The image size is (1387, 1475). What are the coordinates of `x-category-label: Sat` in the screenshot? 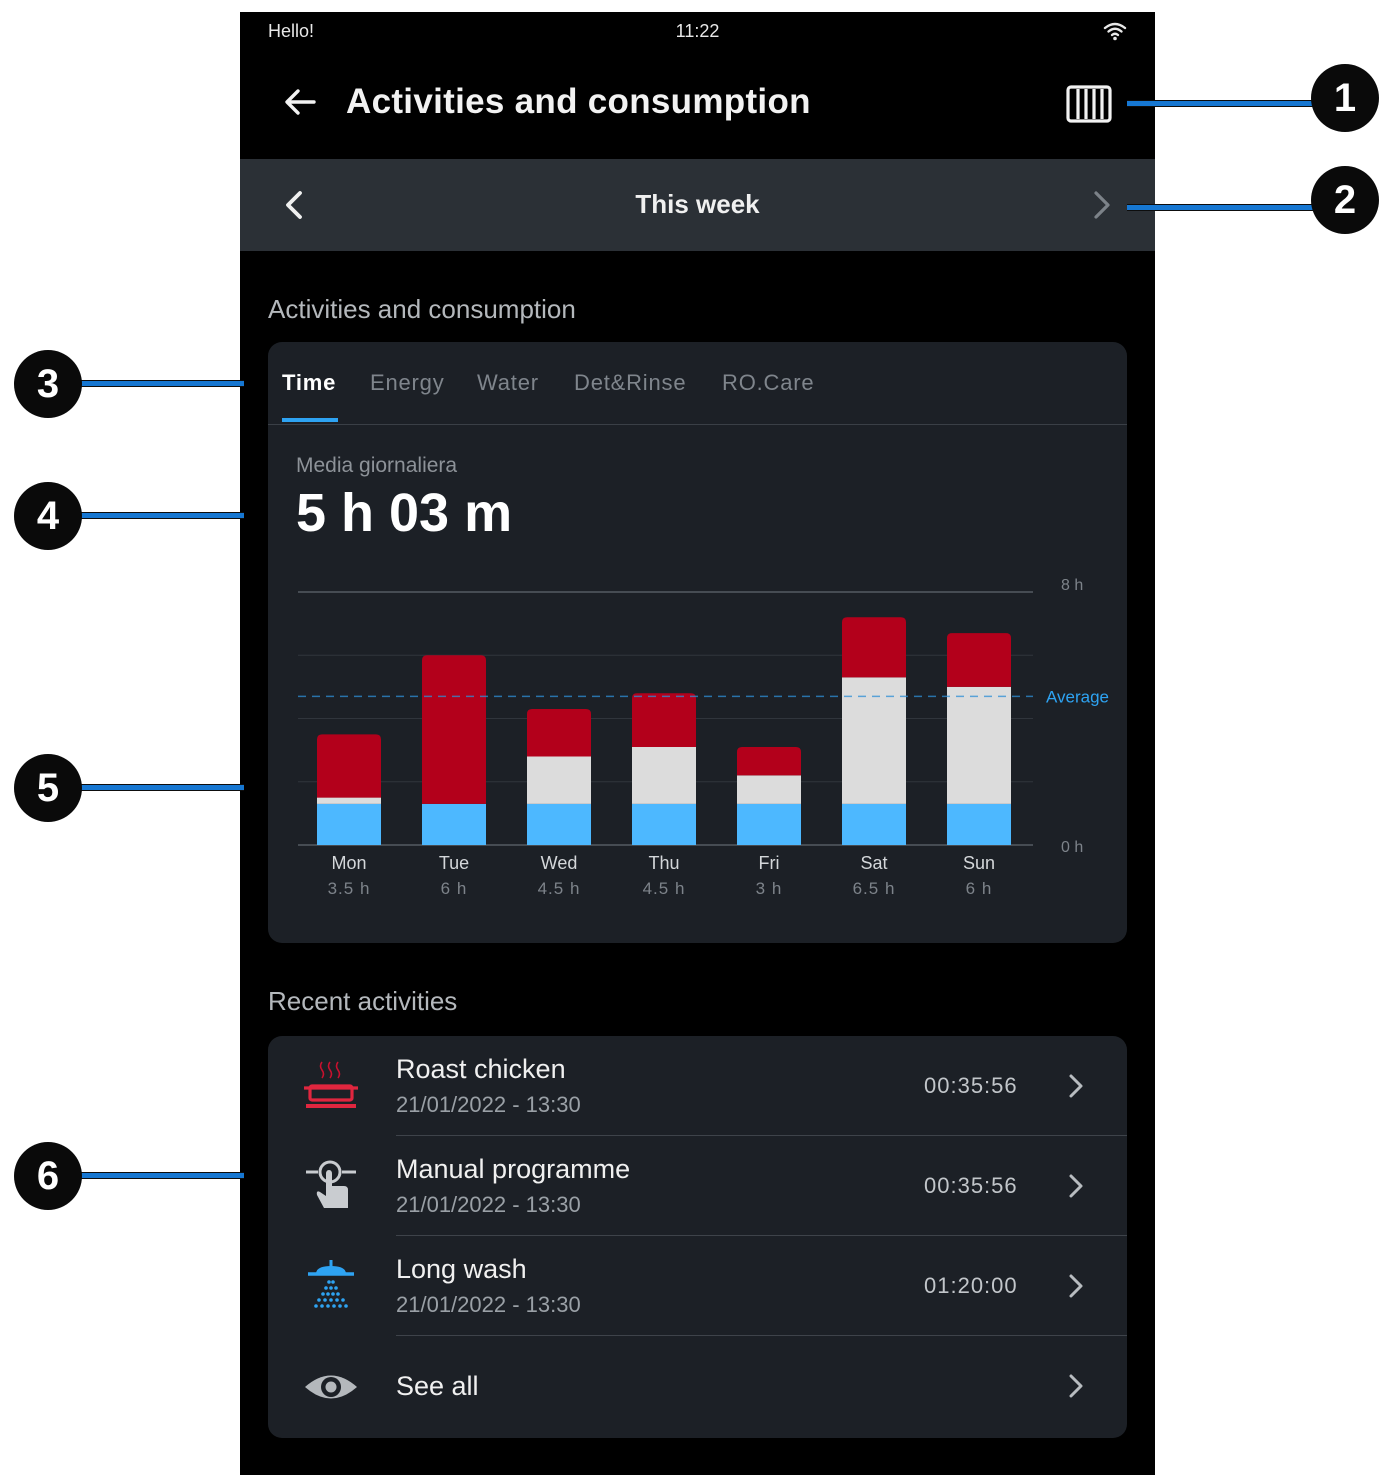 It's located at (873, 863).